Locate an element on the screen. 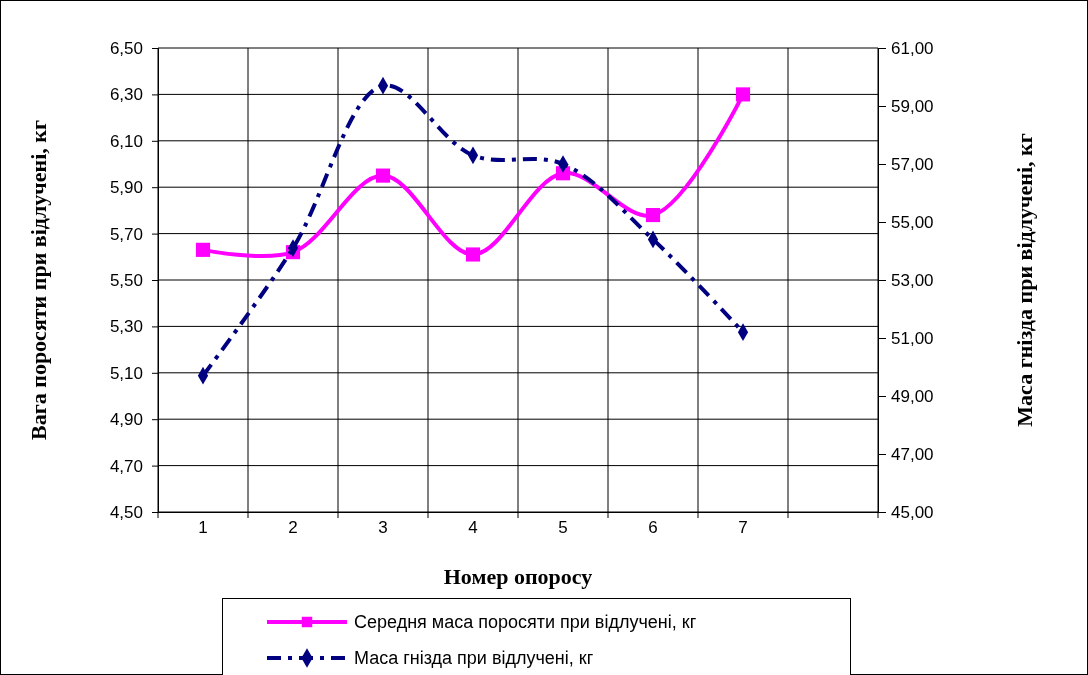 This screenshot has width=1088, height=675. y-tick-label: 5,50 is located at coordinates (126, 280).